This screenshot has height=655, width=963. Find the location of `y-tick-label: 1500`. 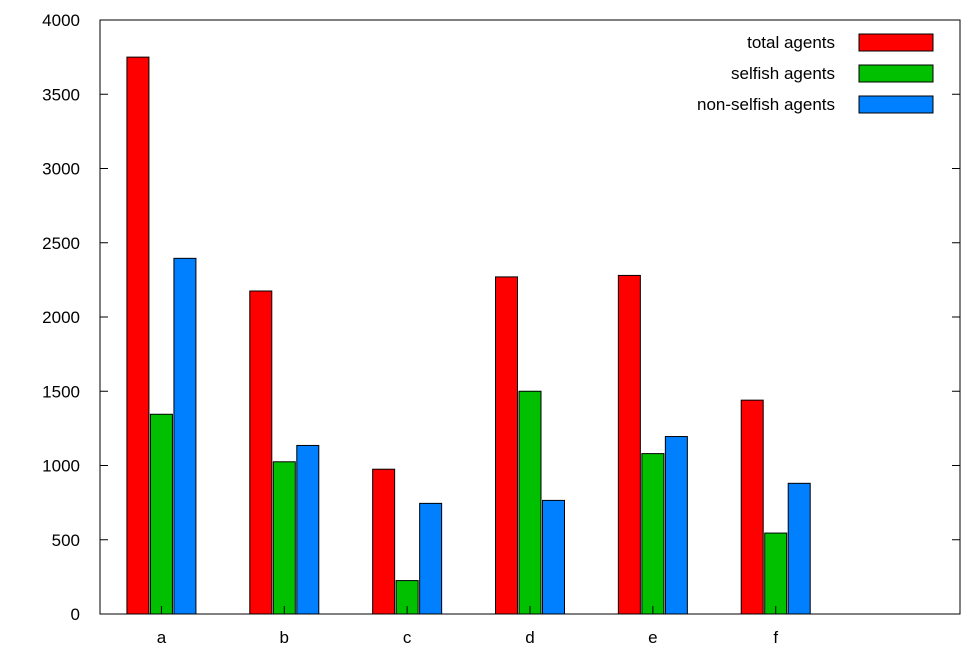

y-tick-label: 1500 is located at coordinates (61, 391).